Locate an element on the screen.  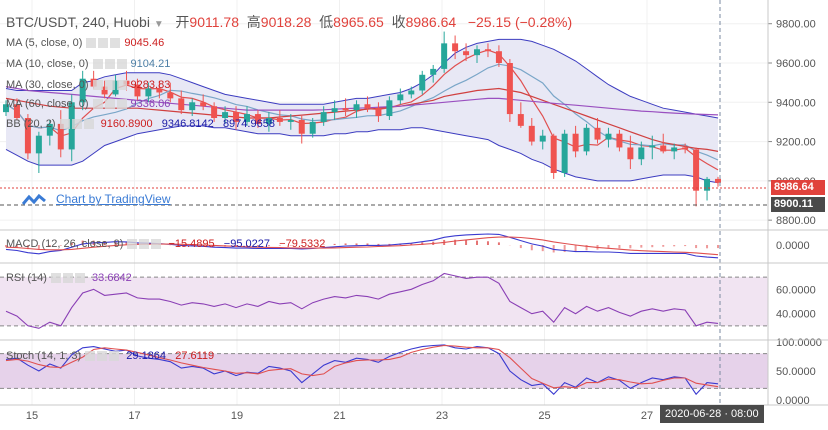
rsi-label: RSI (14) is located at coordinates (26, 278).